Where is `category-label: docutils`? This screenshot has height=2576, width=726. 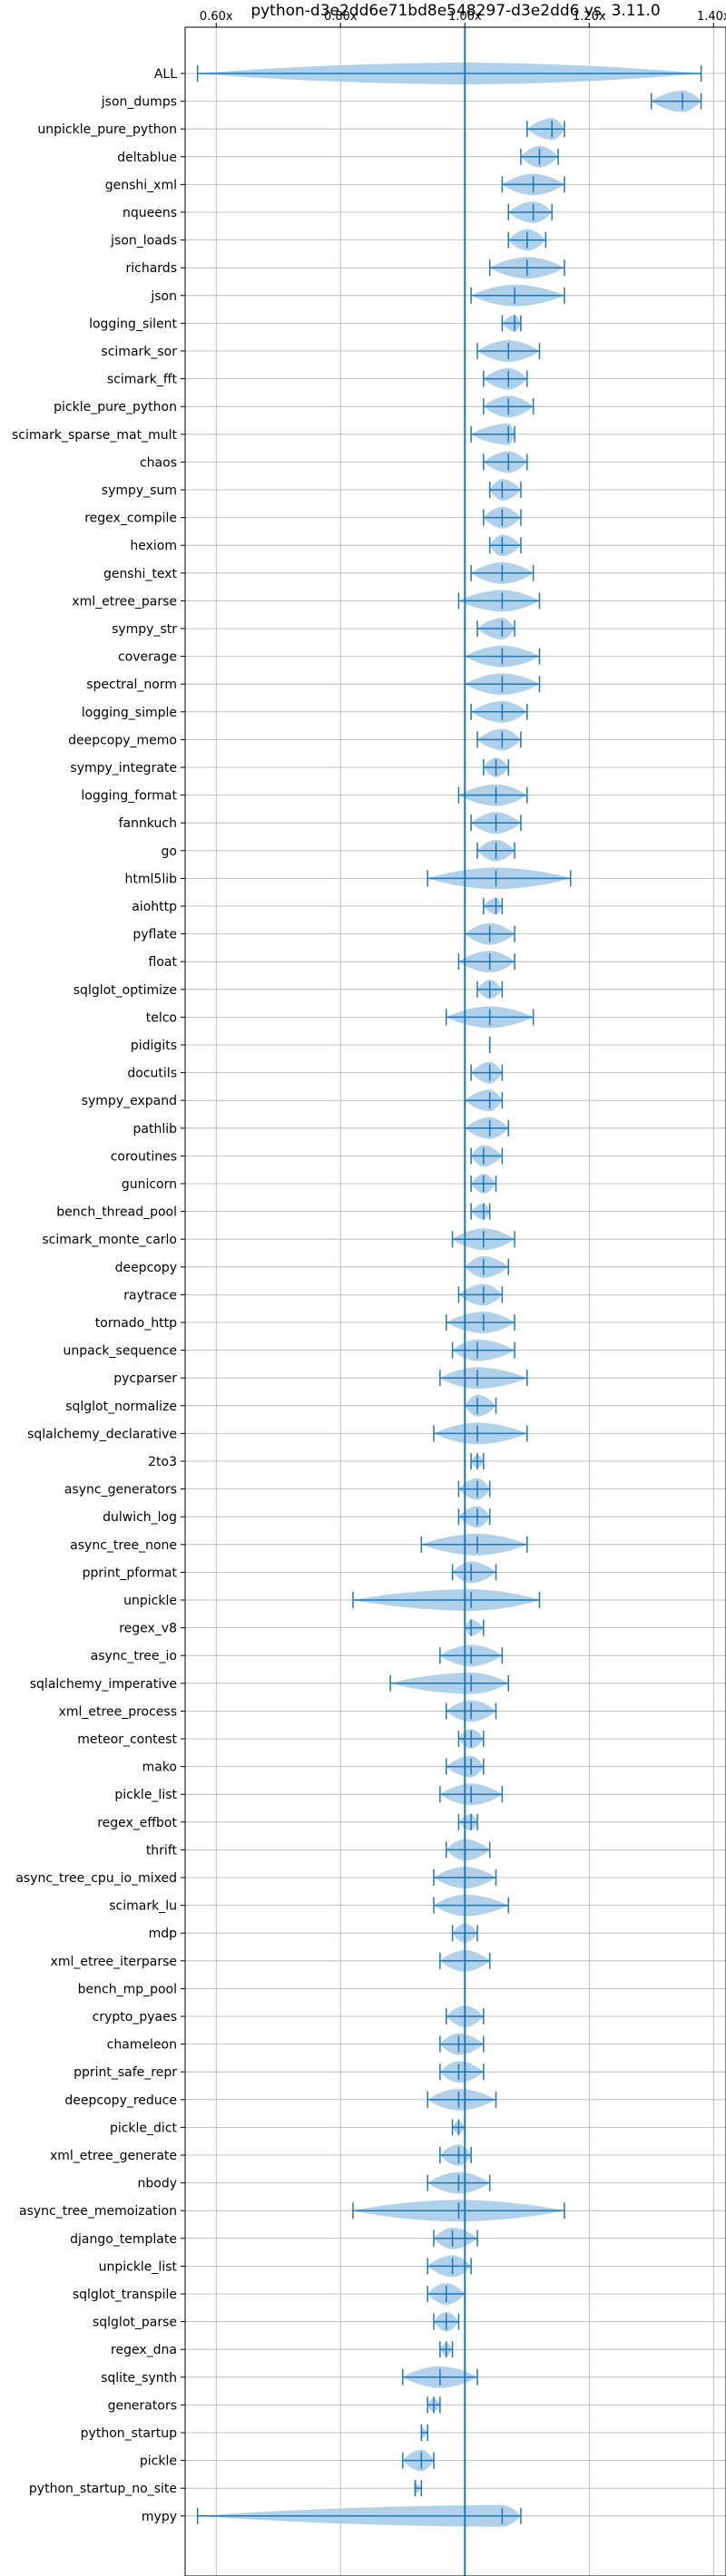 category-label: docutils is located at coordinates (152, 1074).